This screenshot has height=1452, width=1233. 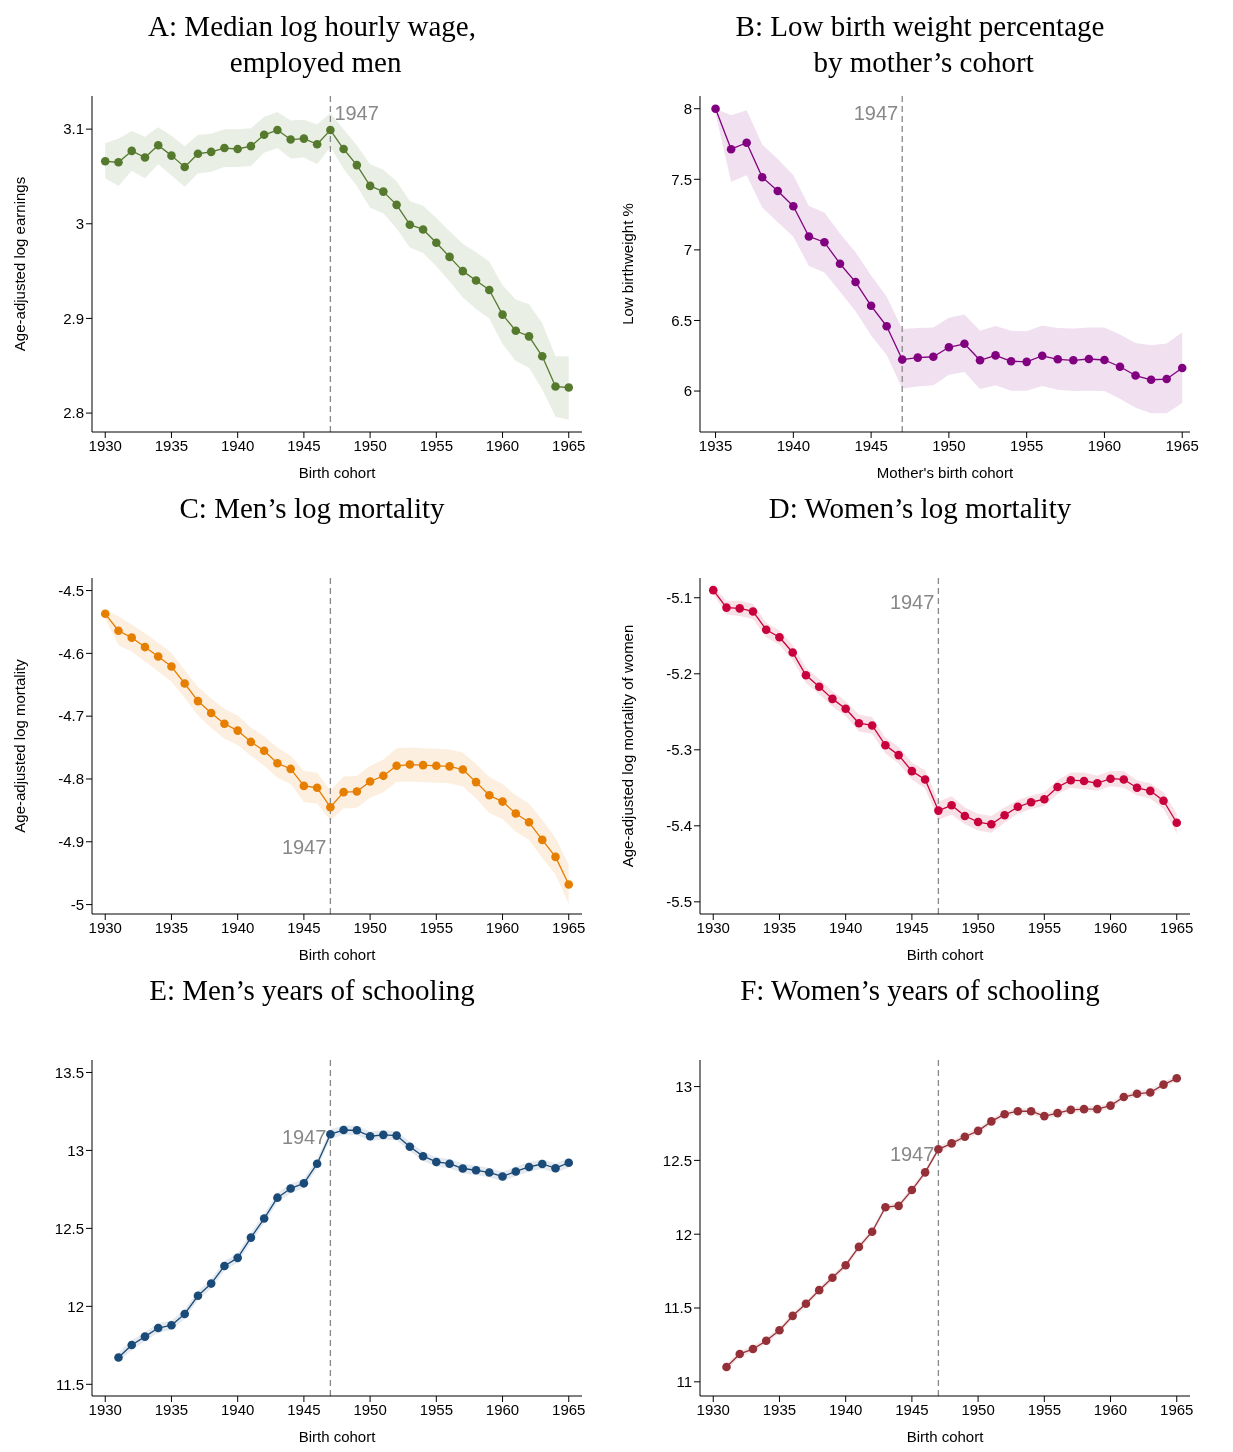 I want to click on chart-title: A: Median log hourly wage, employed men, so click(x=312, y=44).